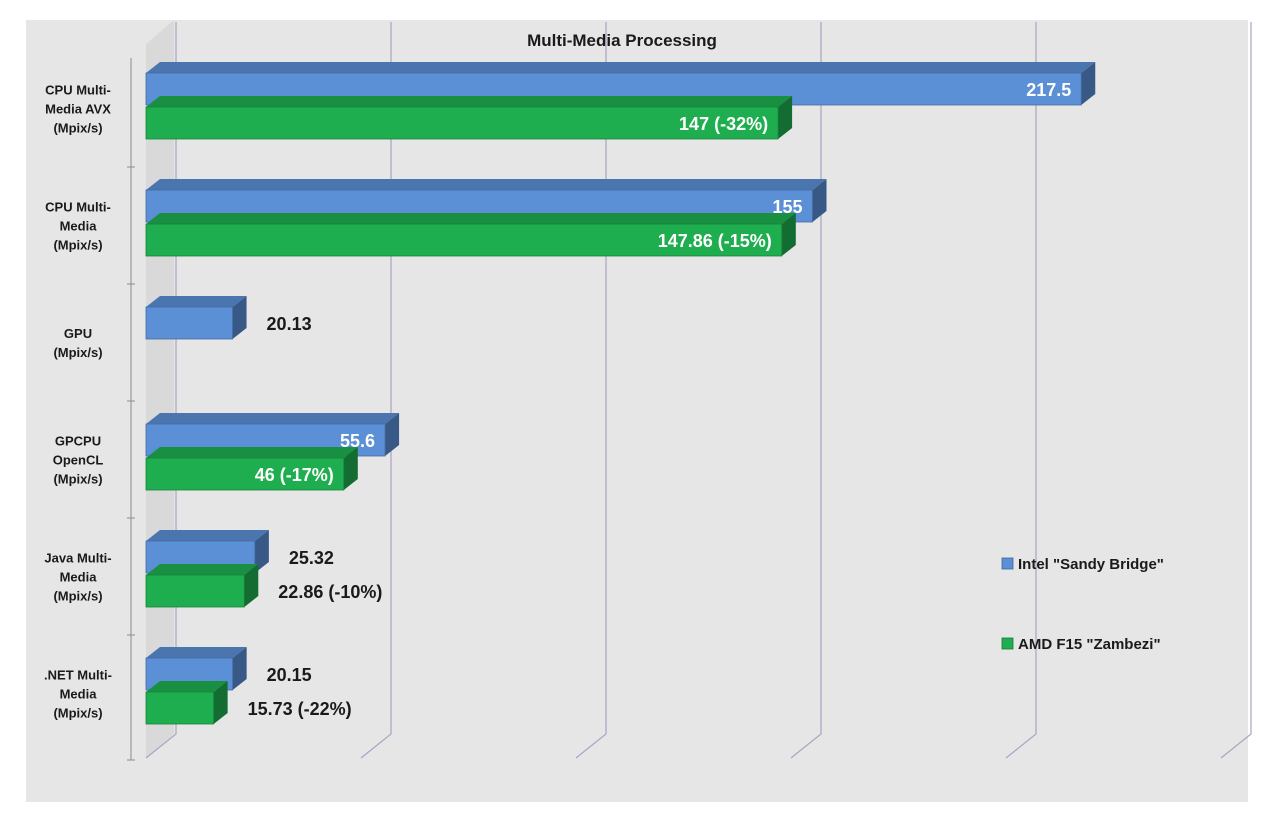 This screenshot has width=1280, height=826. I want to click on data-label: 147.86 (-15%), so click(715, 241).